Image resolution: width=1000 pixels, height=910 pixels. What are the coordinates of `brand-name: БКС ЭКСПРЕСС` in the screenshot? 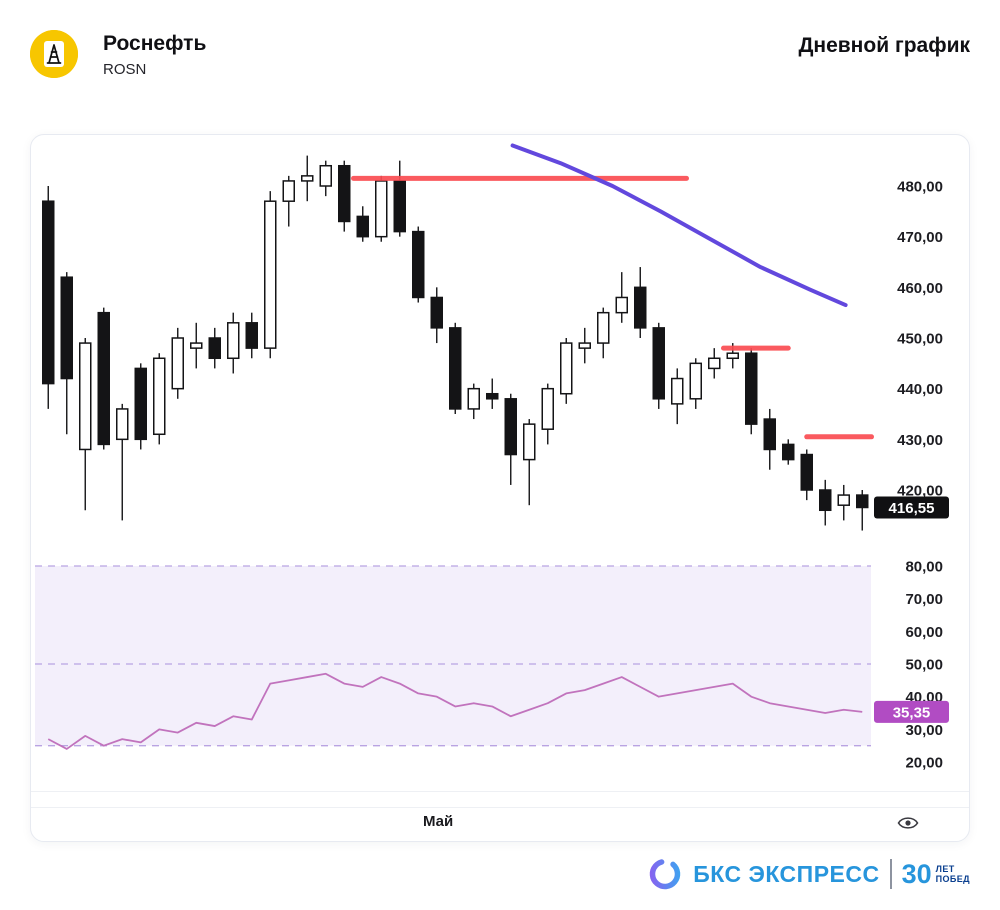 It's located at (786, 873).